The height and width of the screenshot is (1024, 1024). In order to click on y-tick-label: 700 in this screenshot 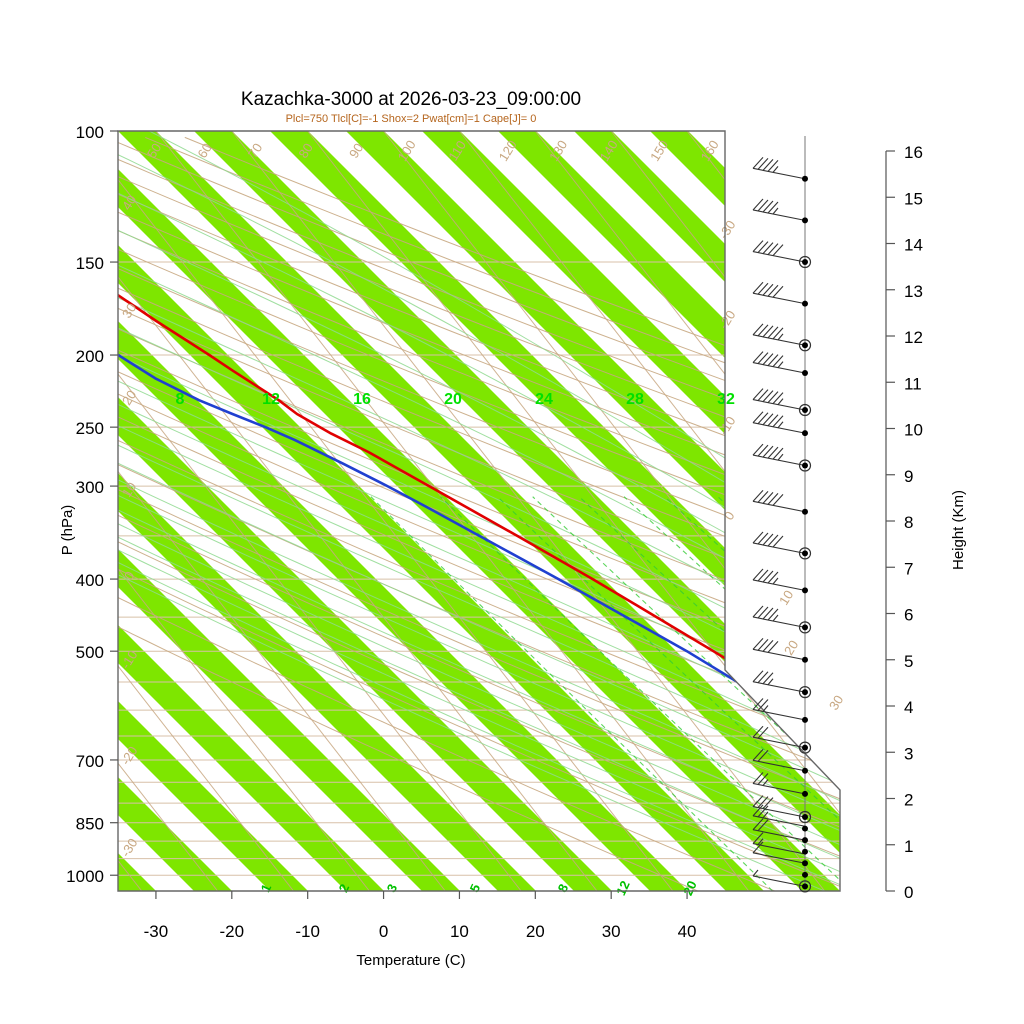, I will do `click(90, 761)`.